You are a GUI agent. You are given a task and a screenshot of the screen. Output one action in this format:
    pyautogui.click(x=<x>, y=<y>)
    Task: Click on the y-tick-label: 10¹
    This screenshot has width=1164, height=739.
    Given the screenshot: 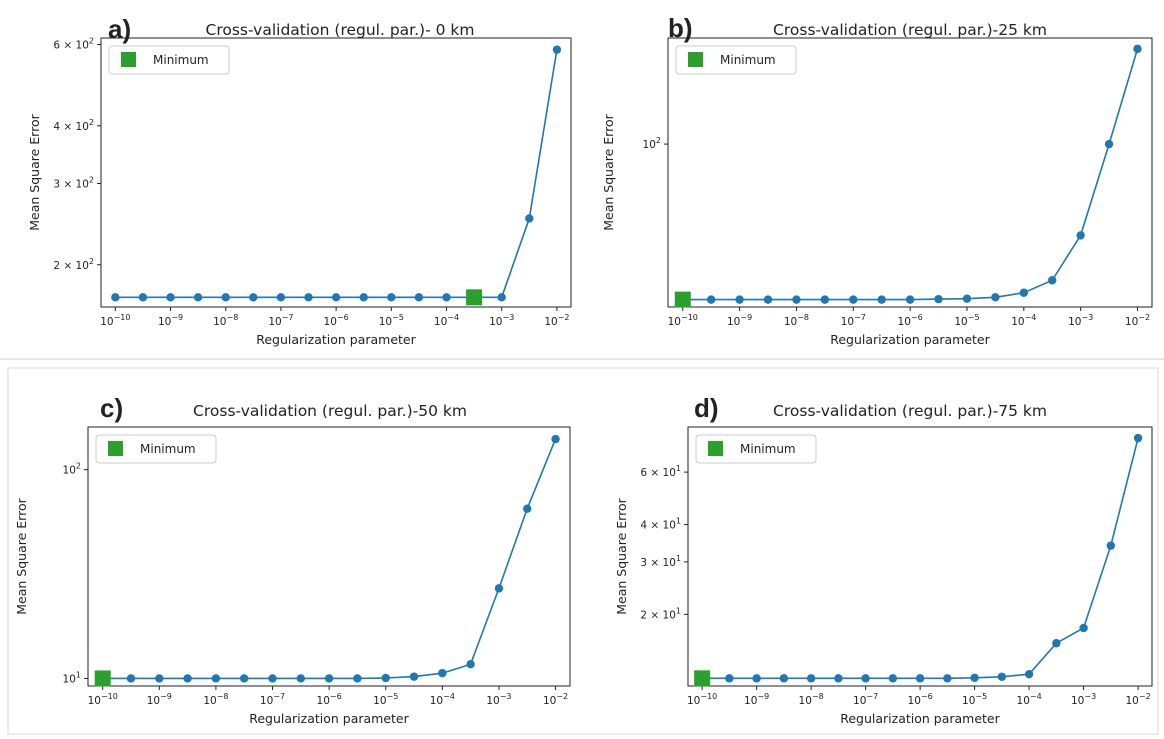 What is the action you would take?
    pyautogui.click(x=72, y=677)
    